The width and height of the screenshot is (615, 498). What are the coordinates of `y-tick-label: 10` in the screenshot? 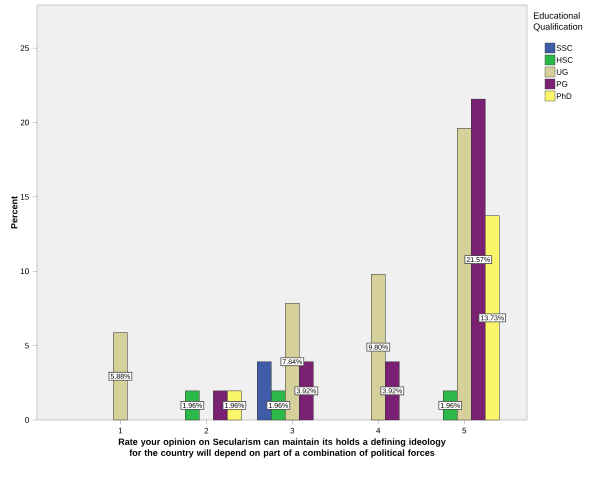 It's located at (24, 271).